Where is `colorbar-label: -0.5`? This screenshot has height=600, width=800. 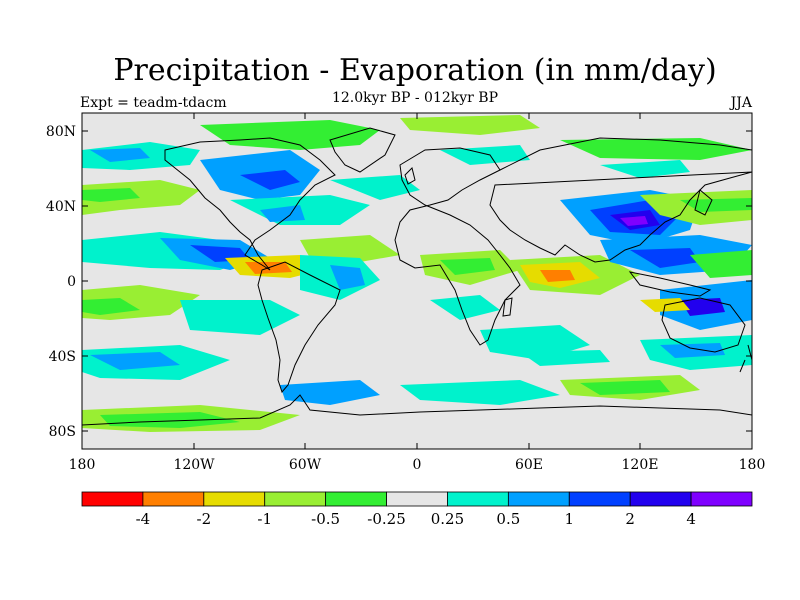
colorbar-label: -0.5 is located at coordinates (325, 519).